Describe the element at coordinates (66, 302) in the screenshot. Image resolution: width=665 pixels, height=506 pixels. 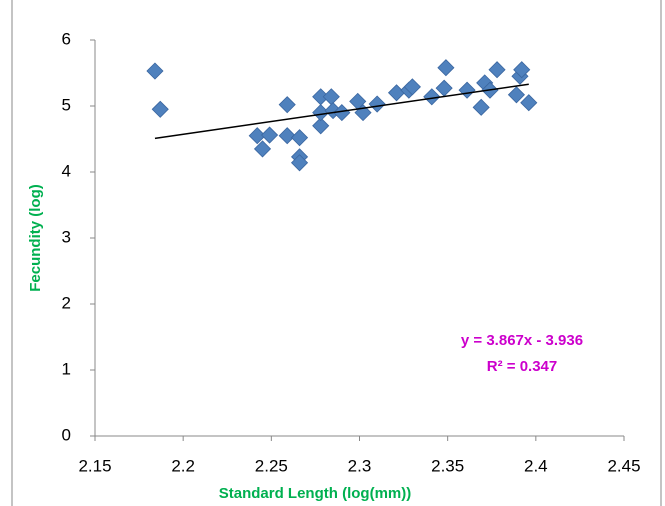
I see `y-tick-label: 2` at that location.